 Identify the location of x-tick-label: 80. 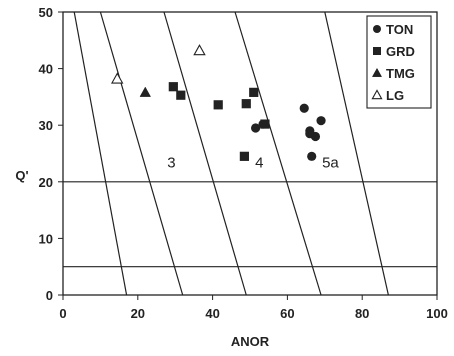
(362, 313).